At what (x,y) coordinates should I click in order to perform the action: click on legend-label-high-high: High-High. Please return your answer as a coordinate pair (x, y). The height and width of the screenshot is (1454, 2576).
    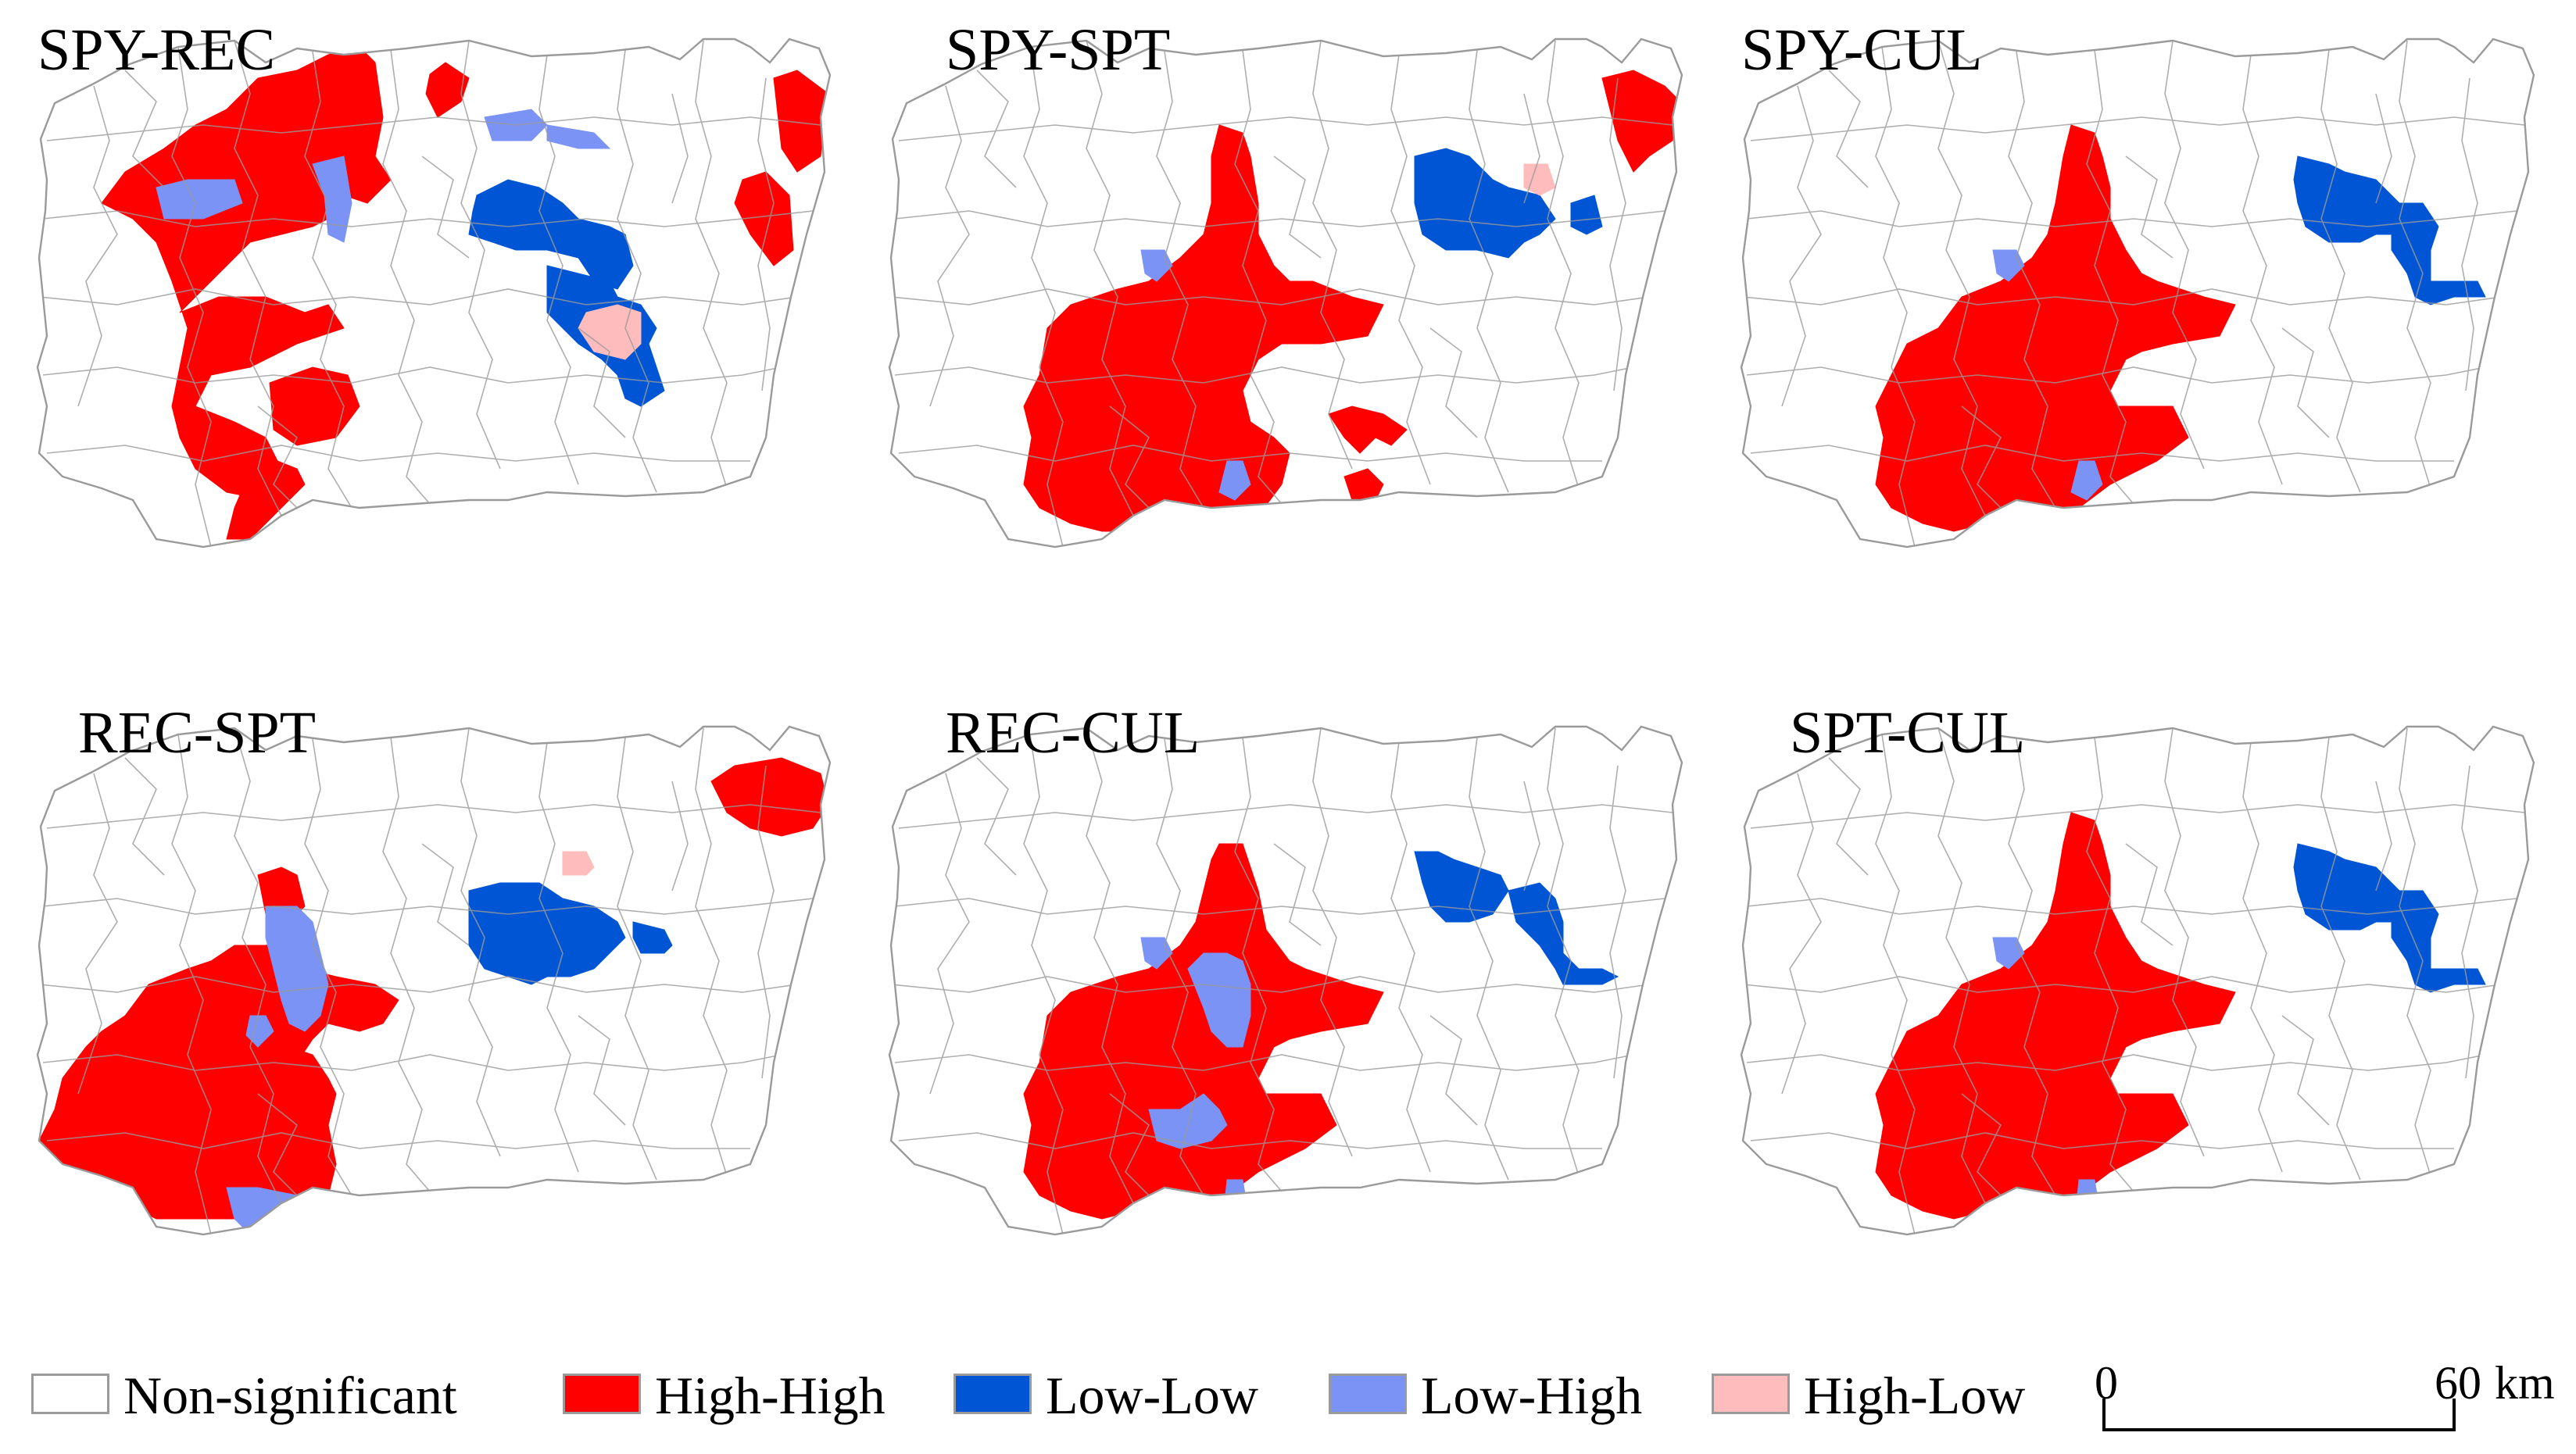
    Looking at the image, I should click on (770, 1395).